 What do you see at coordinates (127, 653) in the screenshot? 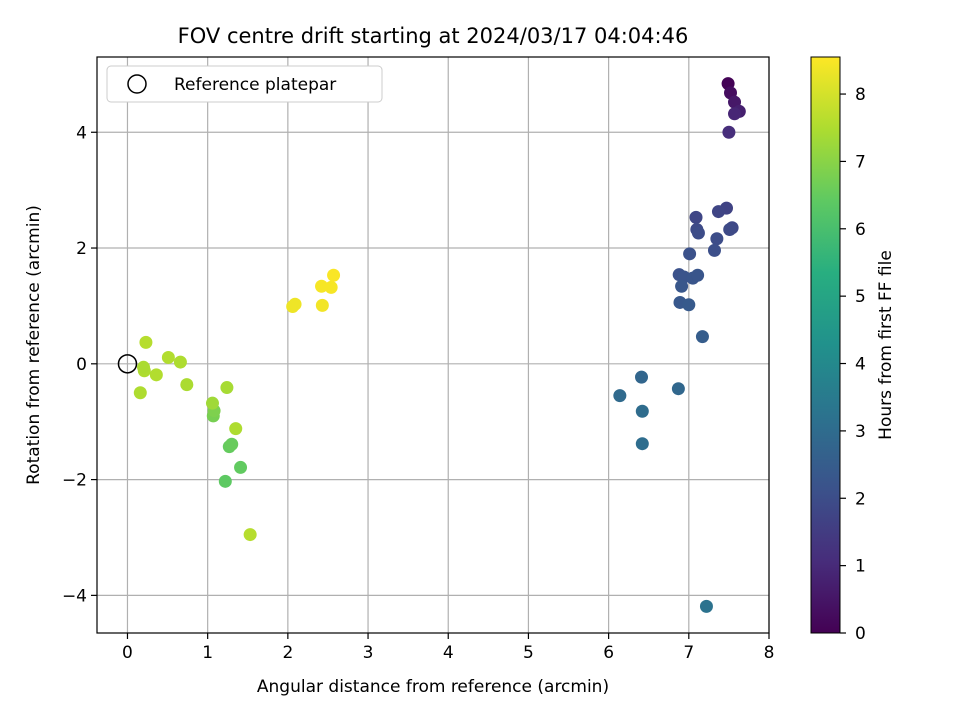
I see `x-tick-label: 0` at bounding box center [127, 653].